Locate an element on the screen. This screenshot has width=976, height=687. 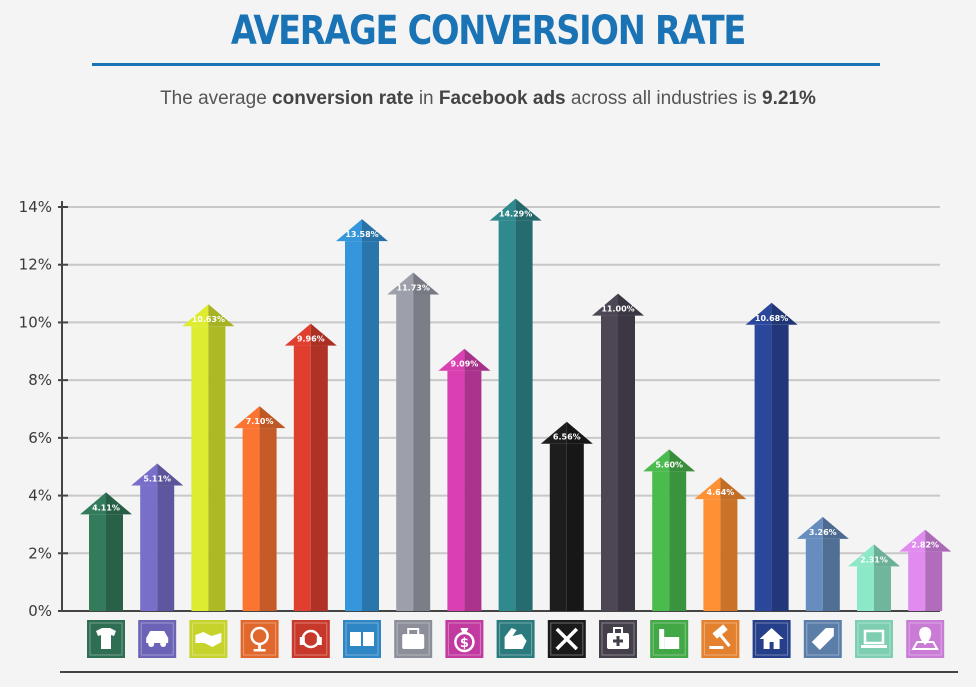
map-pin-icon is located at coordinates (925, 639).